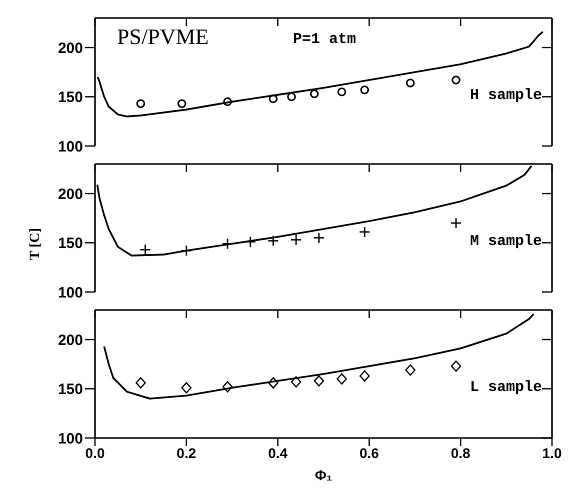 This screenshot has width=577, height=497. I want to click on x-tick-label: 0.0, so click(95, 452).